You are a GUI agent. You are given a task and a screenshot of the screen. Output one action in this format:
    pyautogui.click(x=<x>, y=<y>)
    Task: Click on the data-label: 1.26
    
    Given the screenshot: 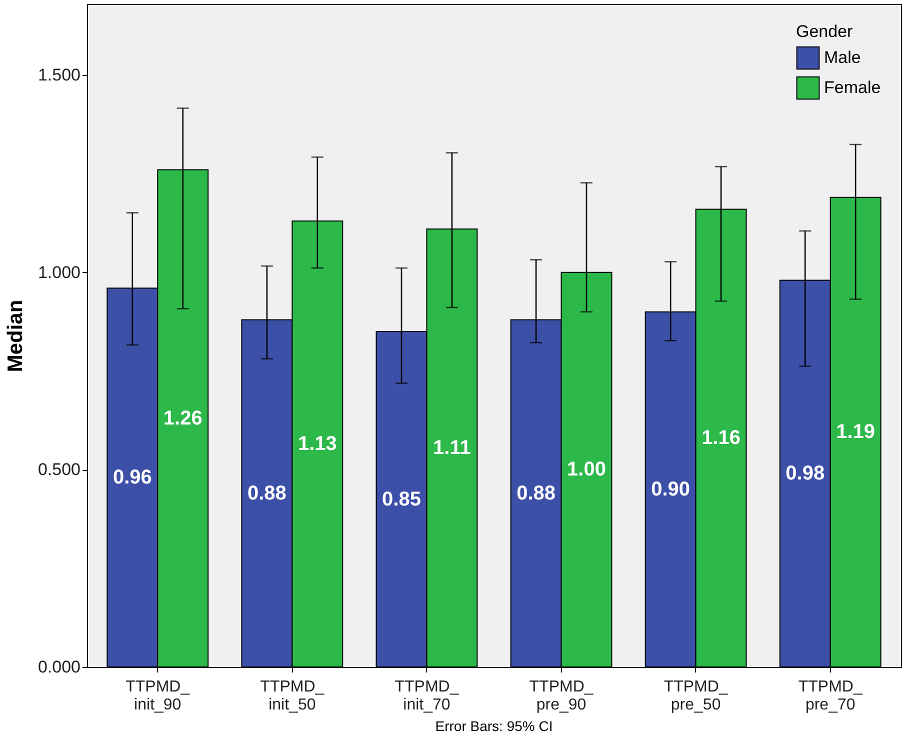 What is the action you would take?
    pyautogui.click(x=182, y=418)
    